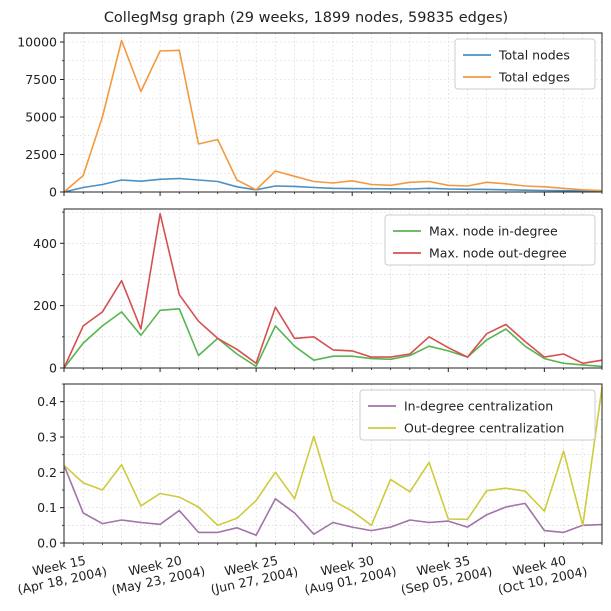 The height and width of the screenshot is (611, 611). What do you see at coordinates (444, 573) in the screenshot?
I see `x-tick-label: Week 35(Sep 05, 2004)` at bounding box center [444, 573].